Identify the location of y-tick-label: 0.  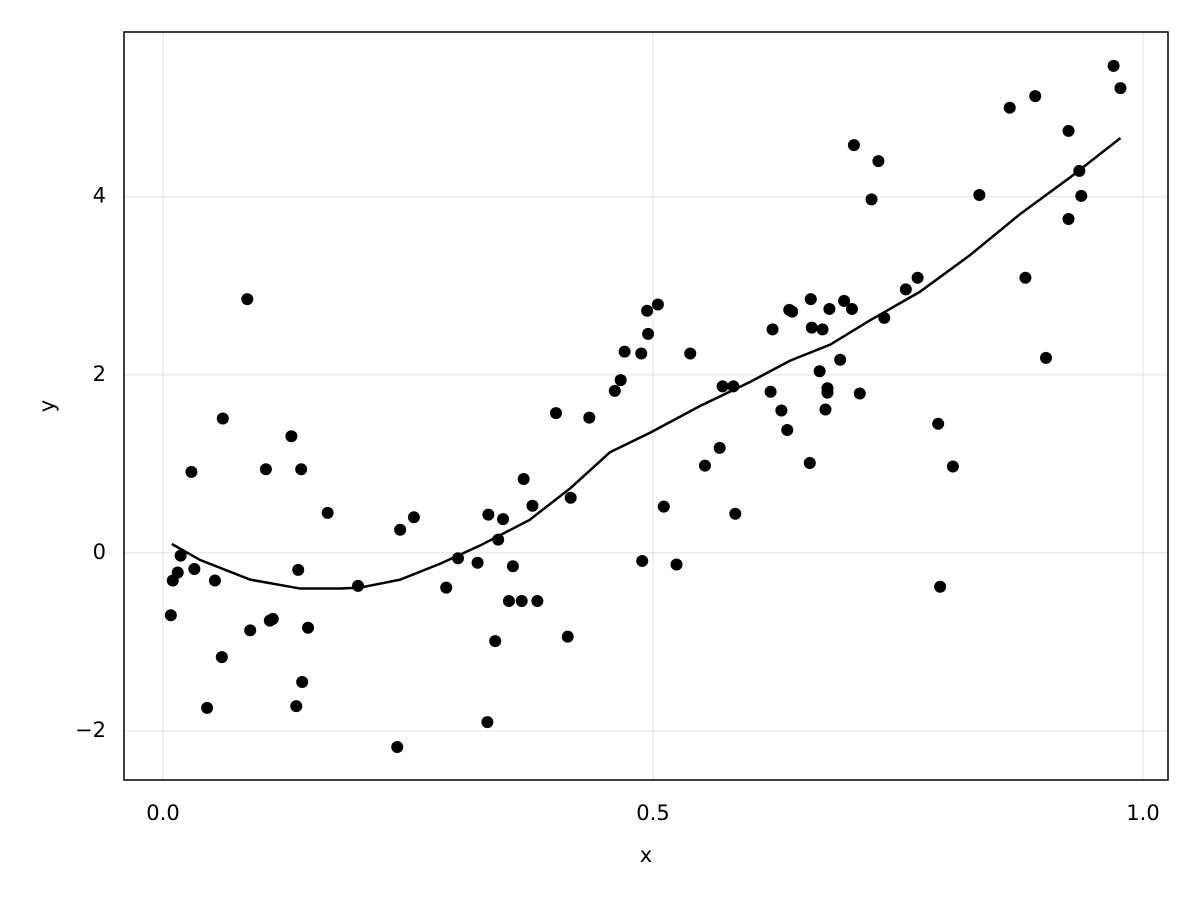
(99, 552).